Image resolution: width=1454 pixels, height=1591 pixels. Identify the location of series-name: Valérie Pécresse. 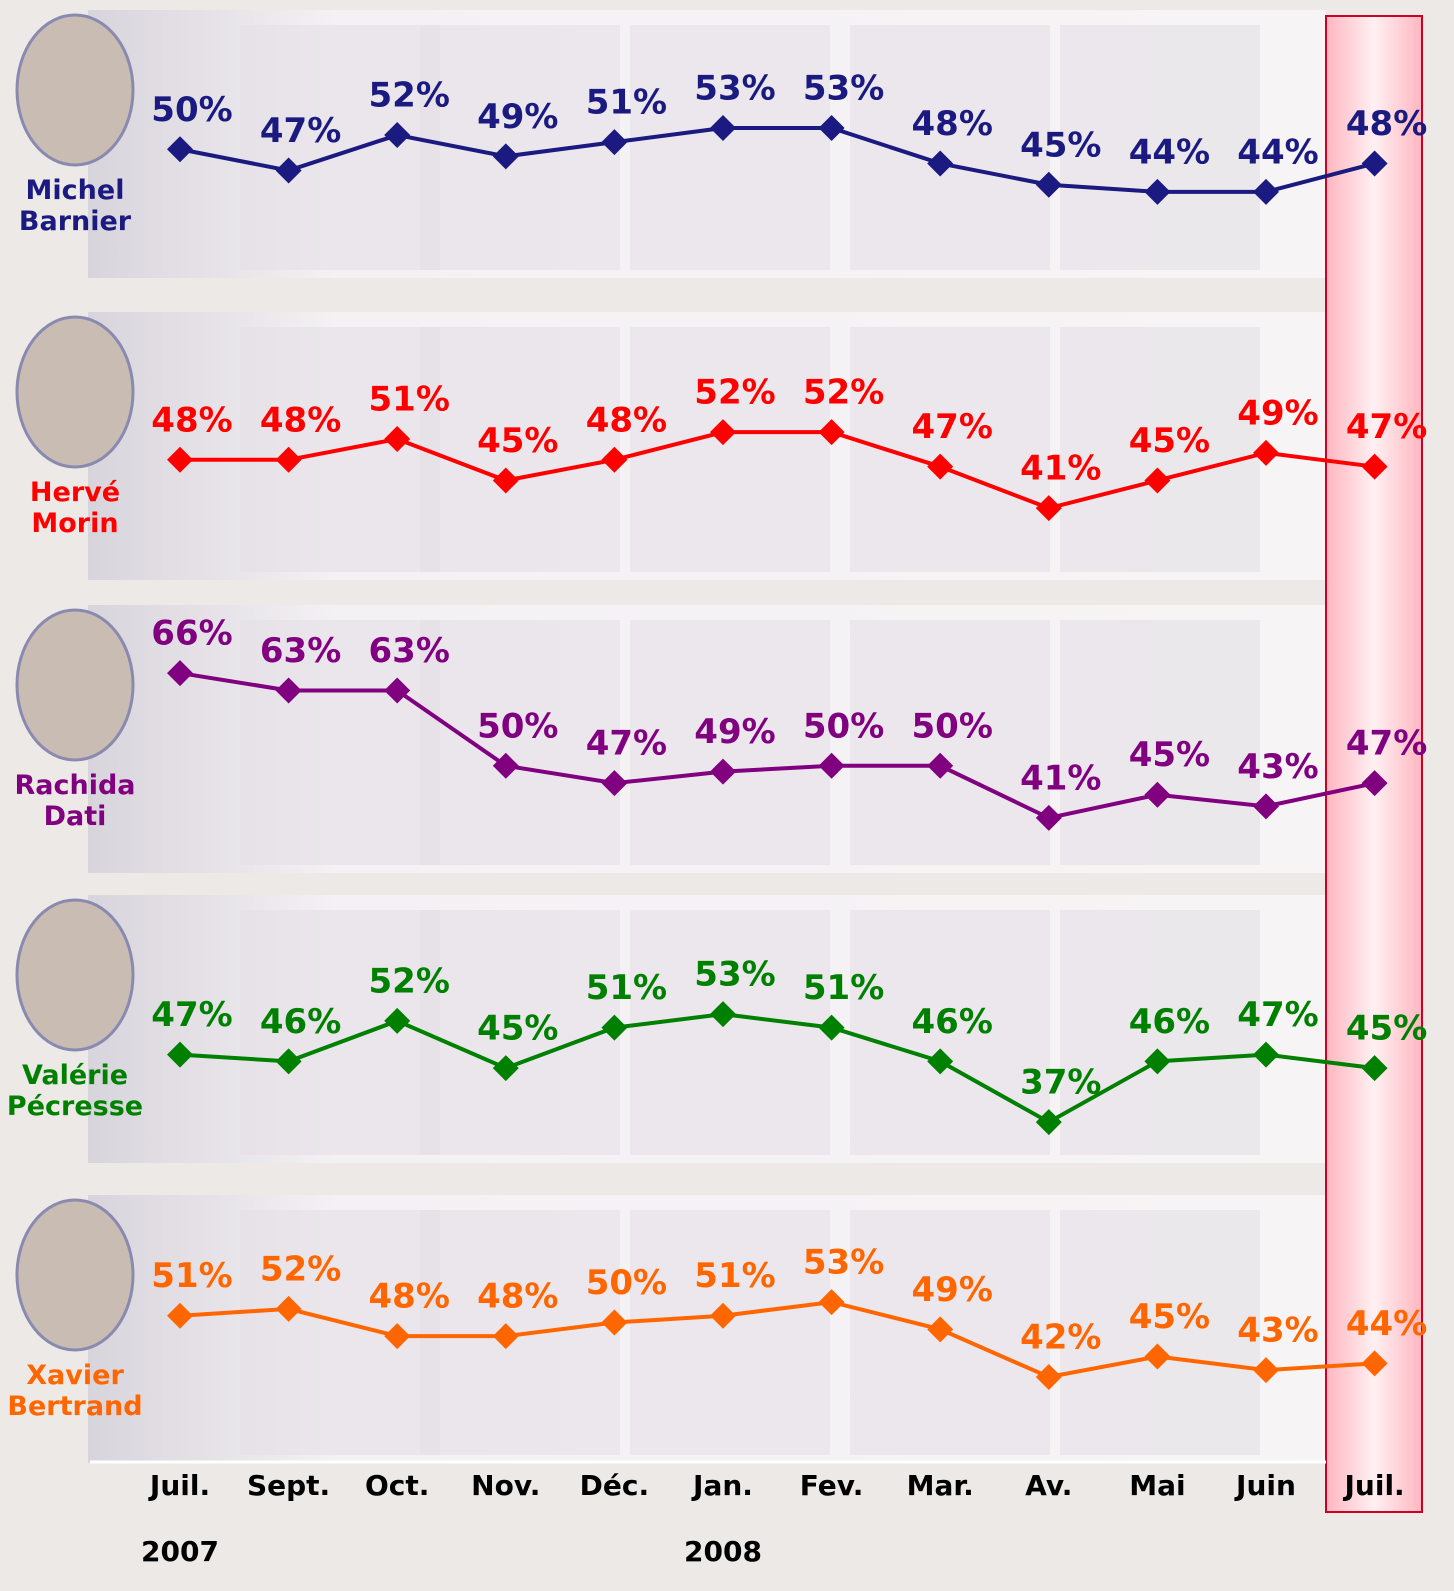
(75, 1091).